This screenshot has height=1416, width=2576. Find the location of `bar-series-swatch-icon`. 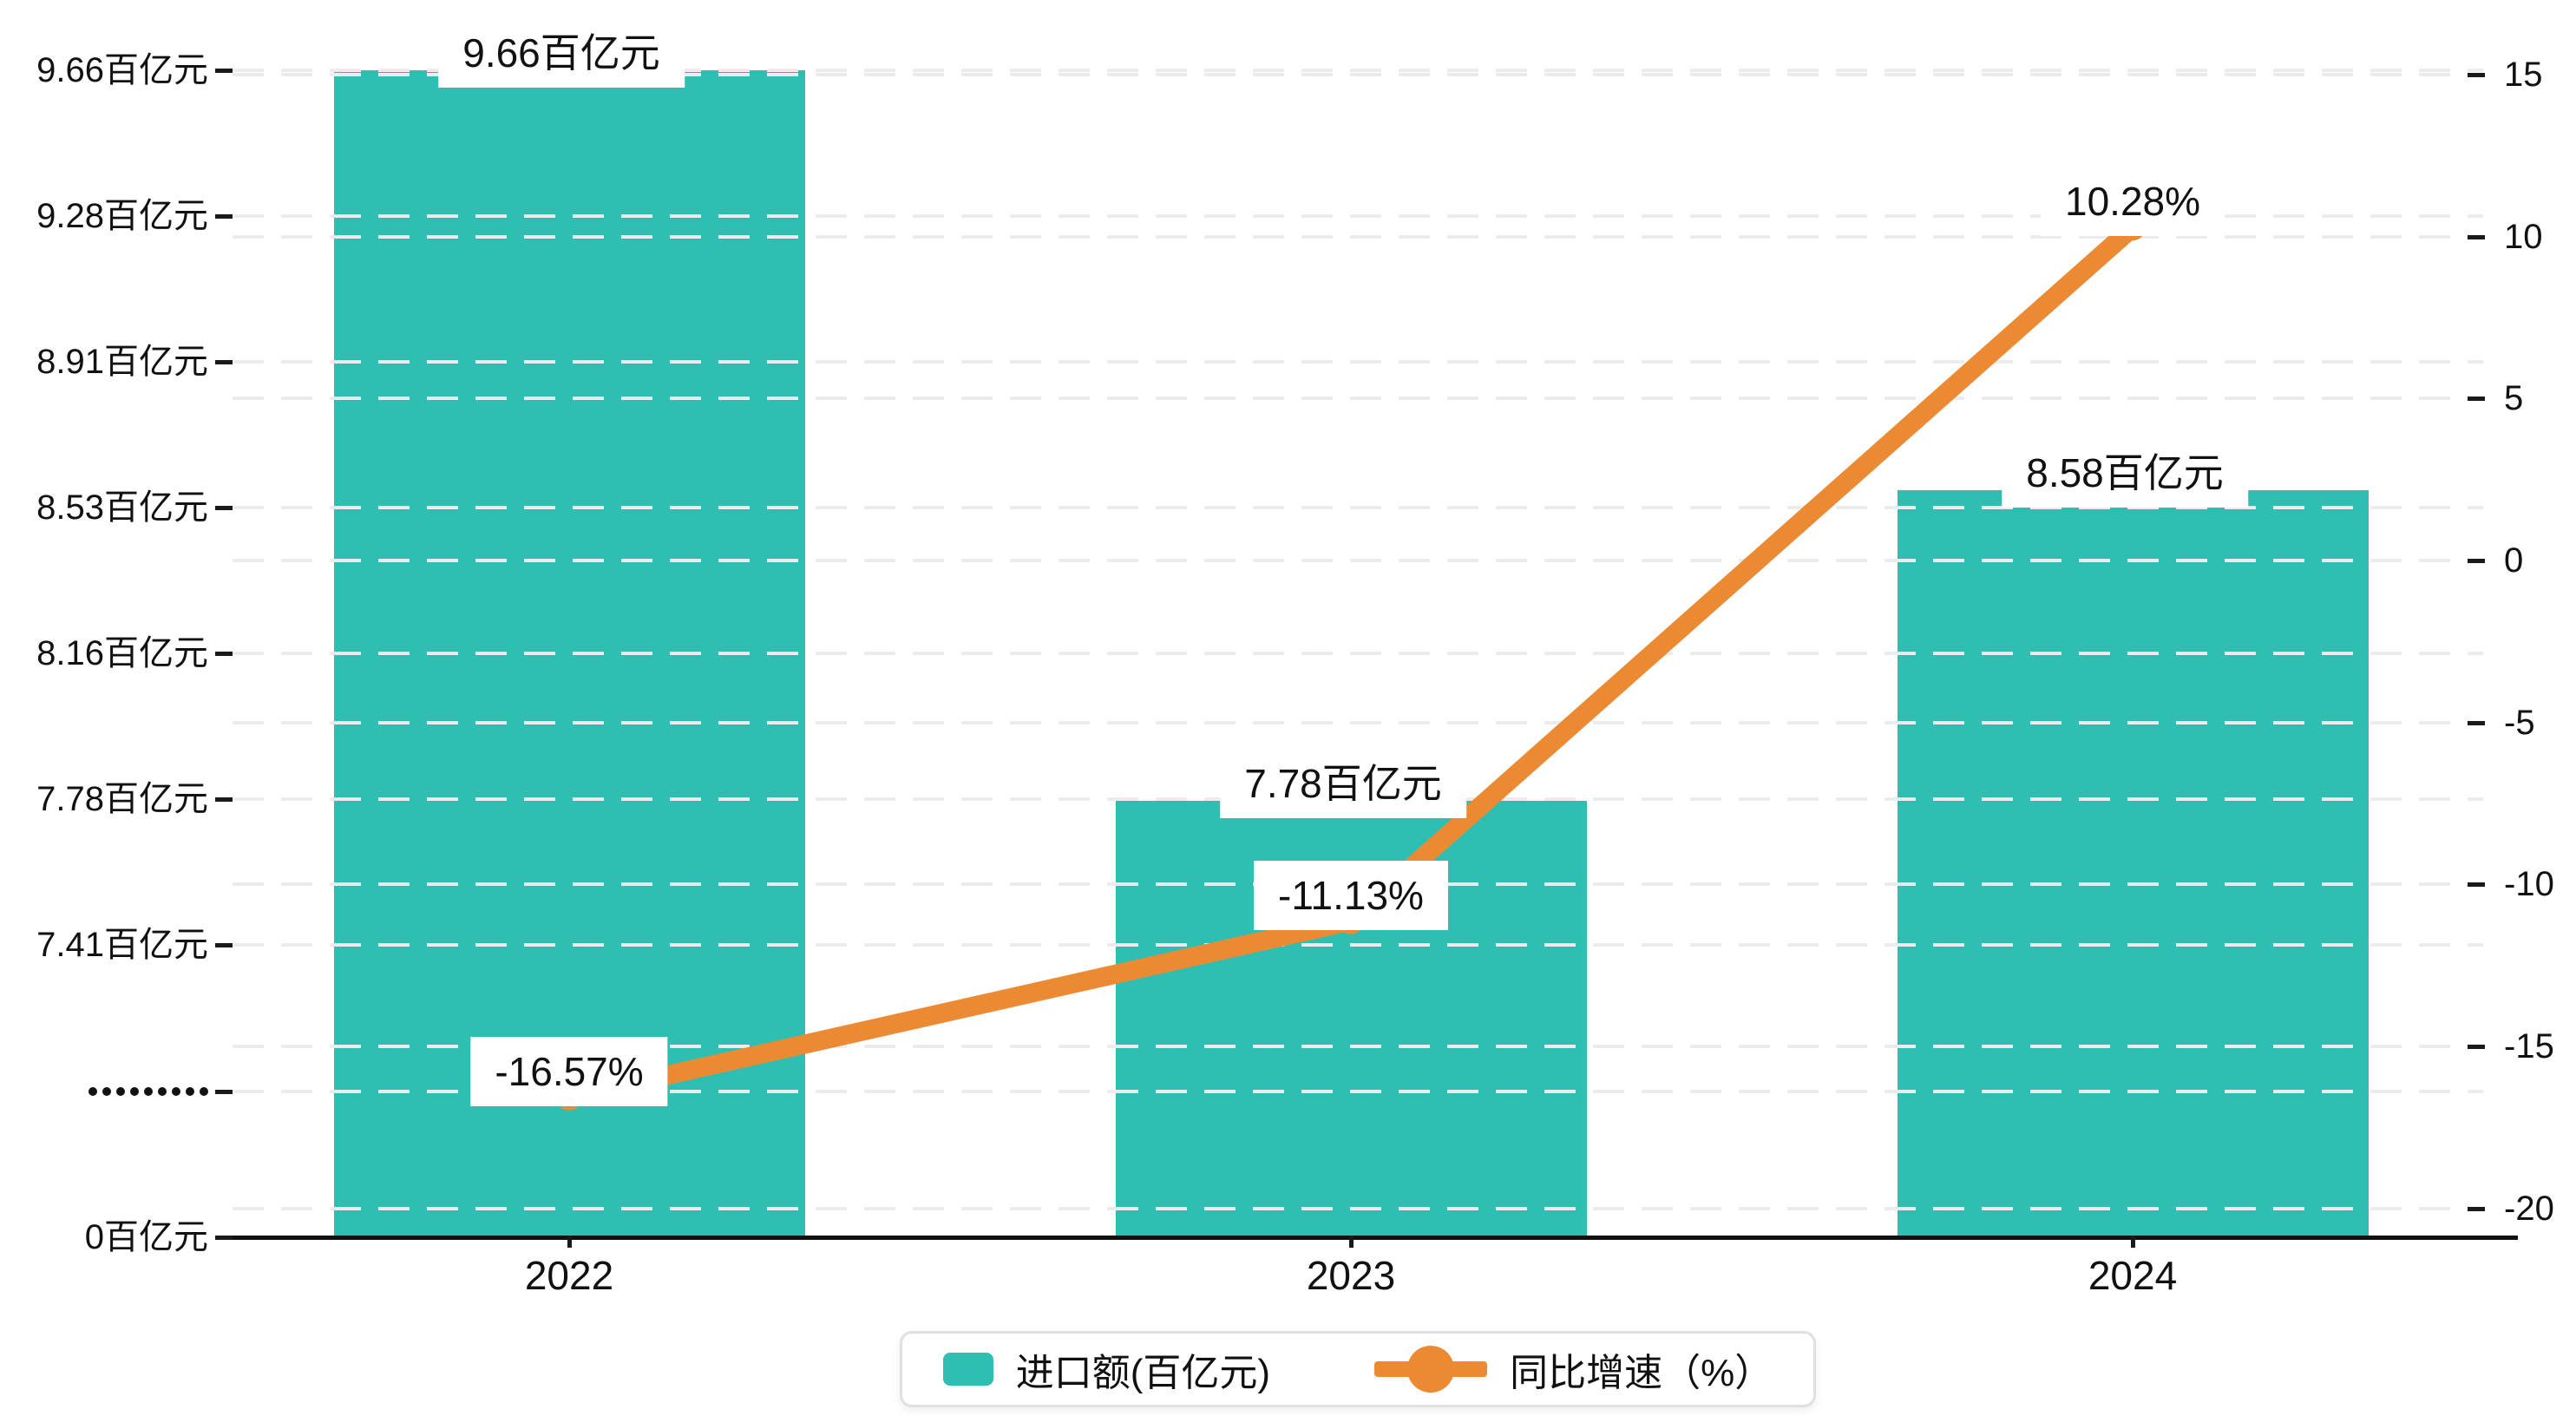

bar-series-swatch-icon is located at coordinates (967, 1369).